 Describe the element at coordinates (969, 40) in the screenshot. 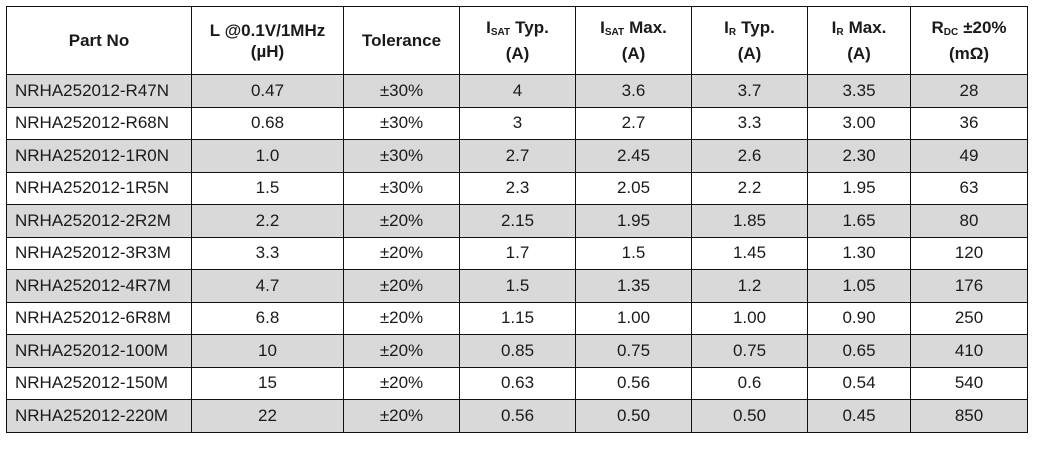

I see `header-rdc: RDC ±20% (mΩ)` at that location.